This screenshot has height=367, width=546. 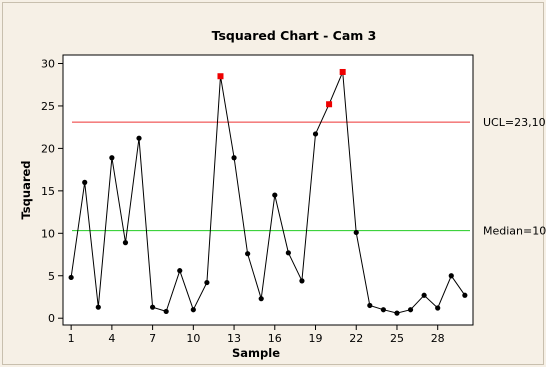 What do you see at coordinates (397, 338) in the screenshot?
I see `x-tick-label: 25` at bounding box center [397, 338].